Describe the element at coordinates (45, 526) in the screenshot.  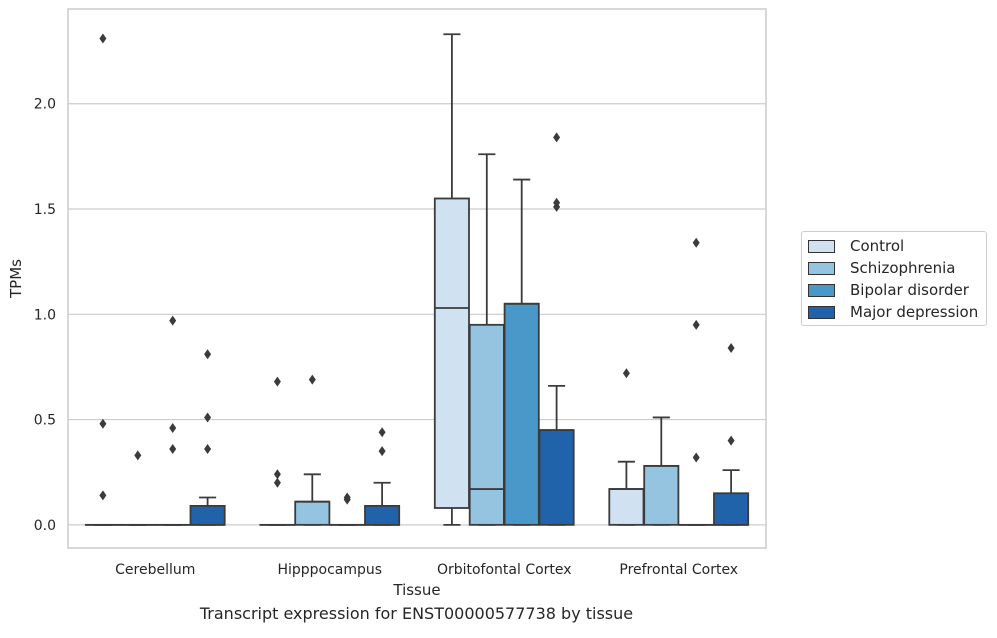
I see `y-tick-label: 0.0` at that location.